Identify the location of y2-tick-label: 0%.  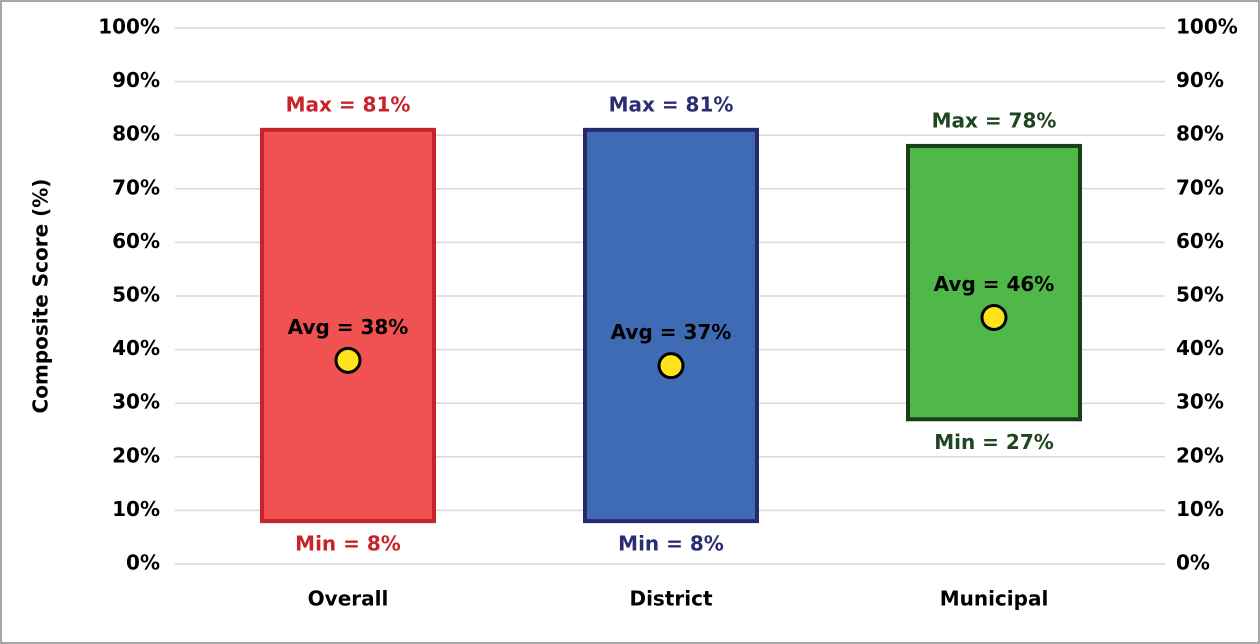
(1193, 563).